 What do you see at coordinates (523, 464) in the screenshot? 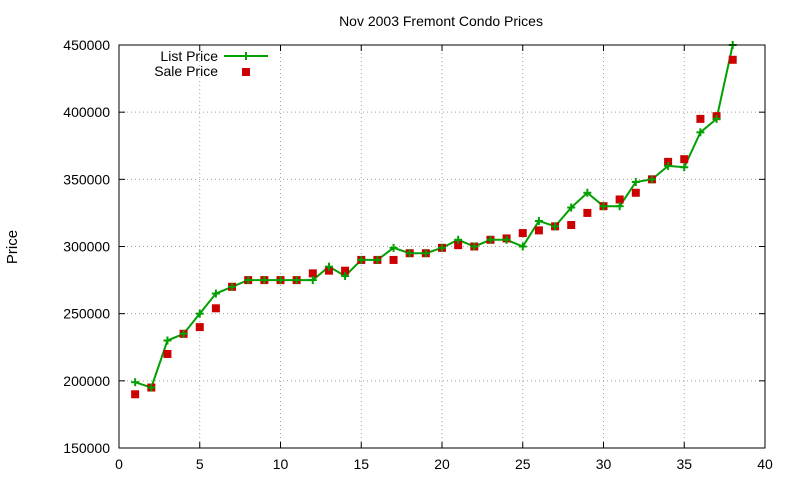
I see `x-tick-label: 25` at bounding box center [523, 464].